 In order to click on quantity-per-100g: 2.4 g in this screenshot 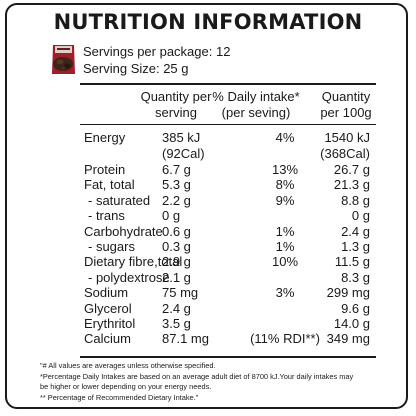, I will do `click(355, 231)`.